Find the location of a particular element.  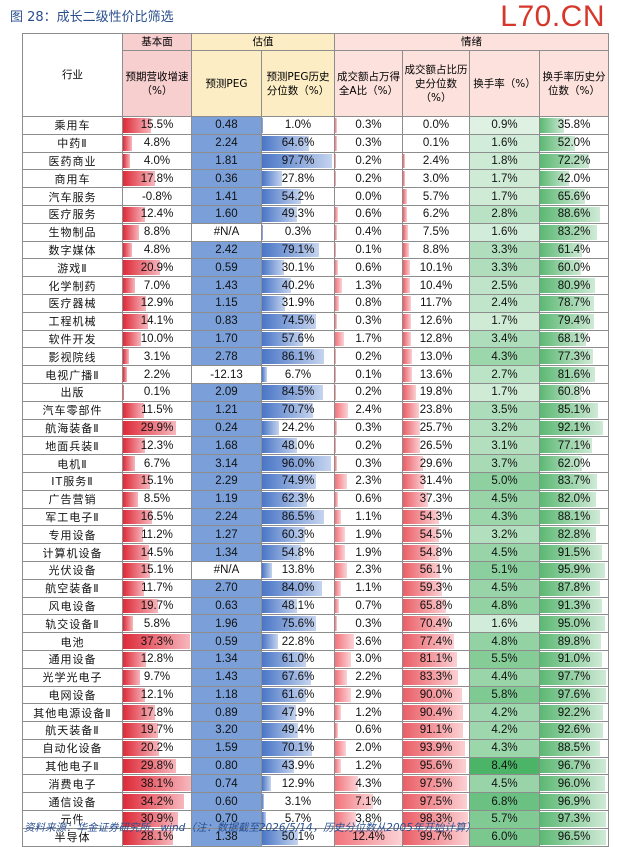

volume-share-cell-value: 3.0% is located at coordinates (368, 659).